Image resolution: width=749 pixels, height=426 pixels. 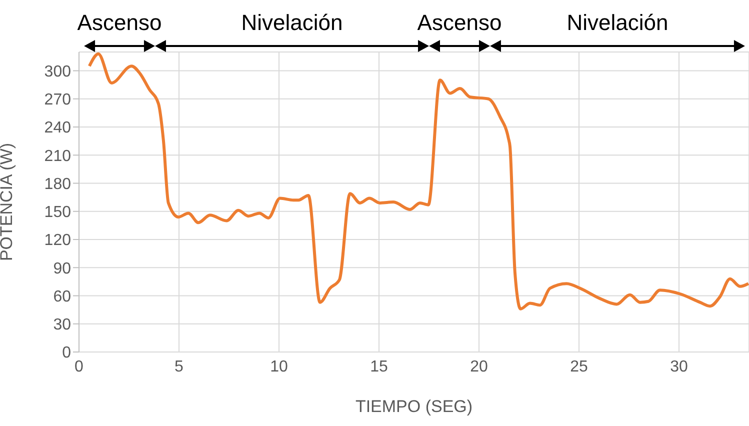 I want to click on y-tick-label: 270, so click(x=58, y=100).